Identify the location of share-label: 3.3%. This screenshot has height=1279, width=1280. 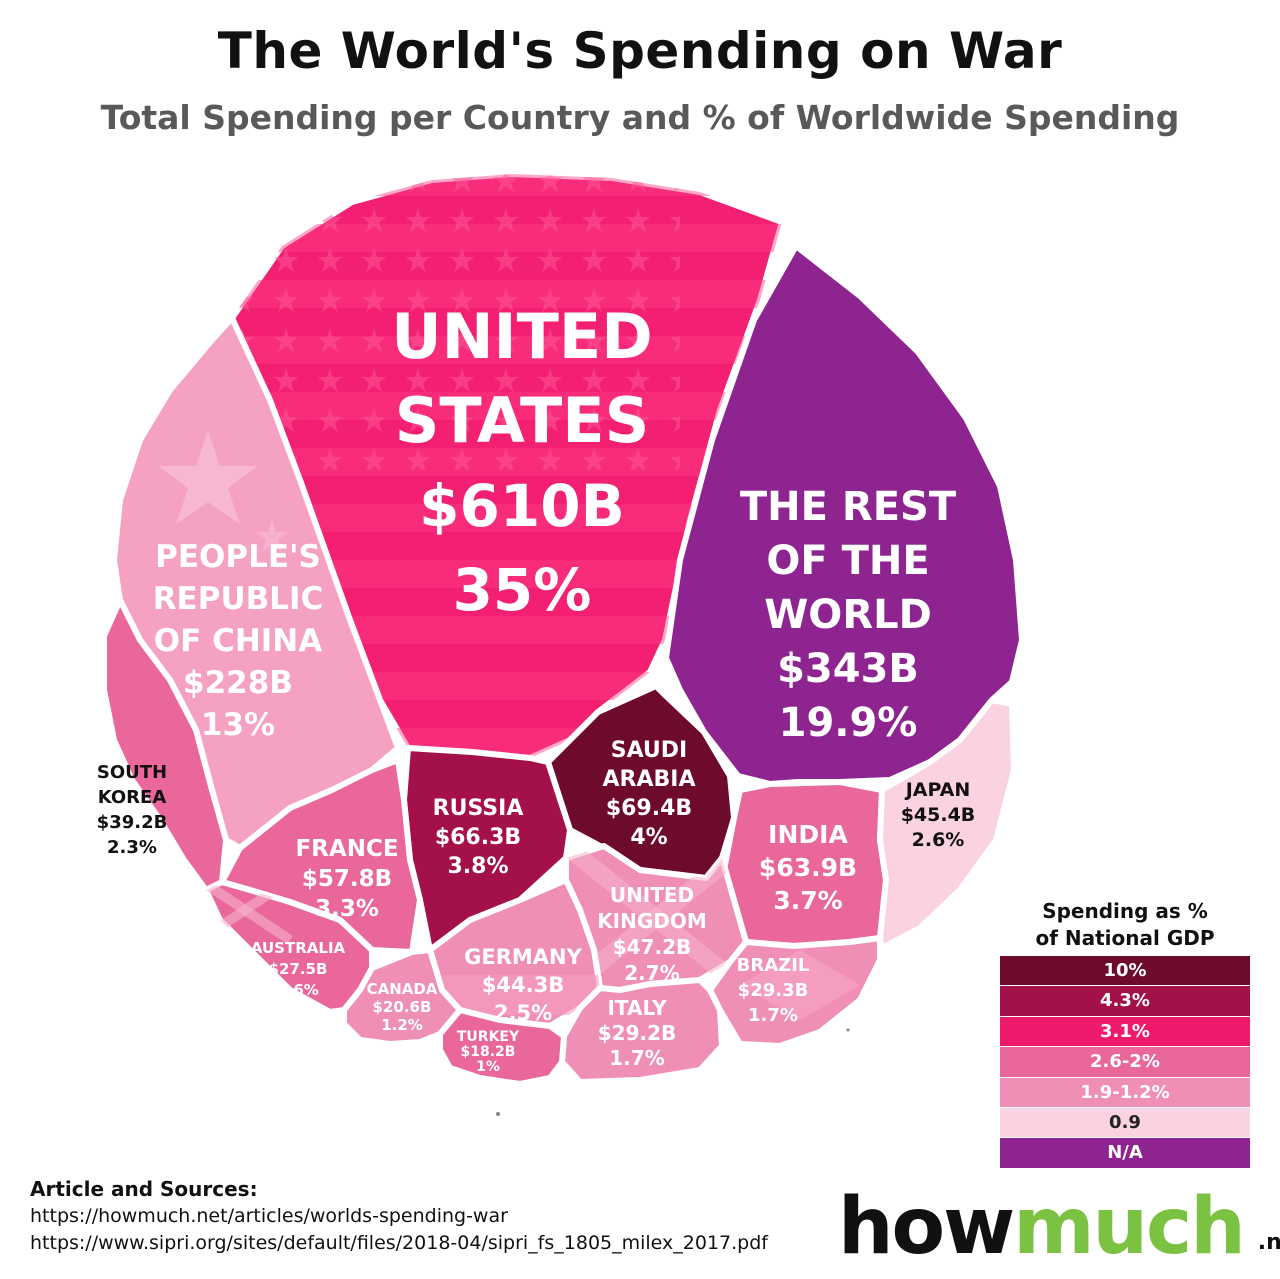
(347, 909).